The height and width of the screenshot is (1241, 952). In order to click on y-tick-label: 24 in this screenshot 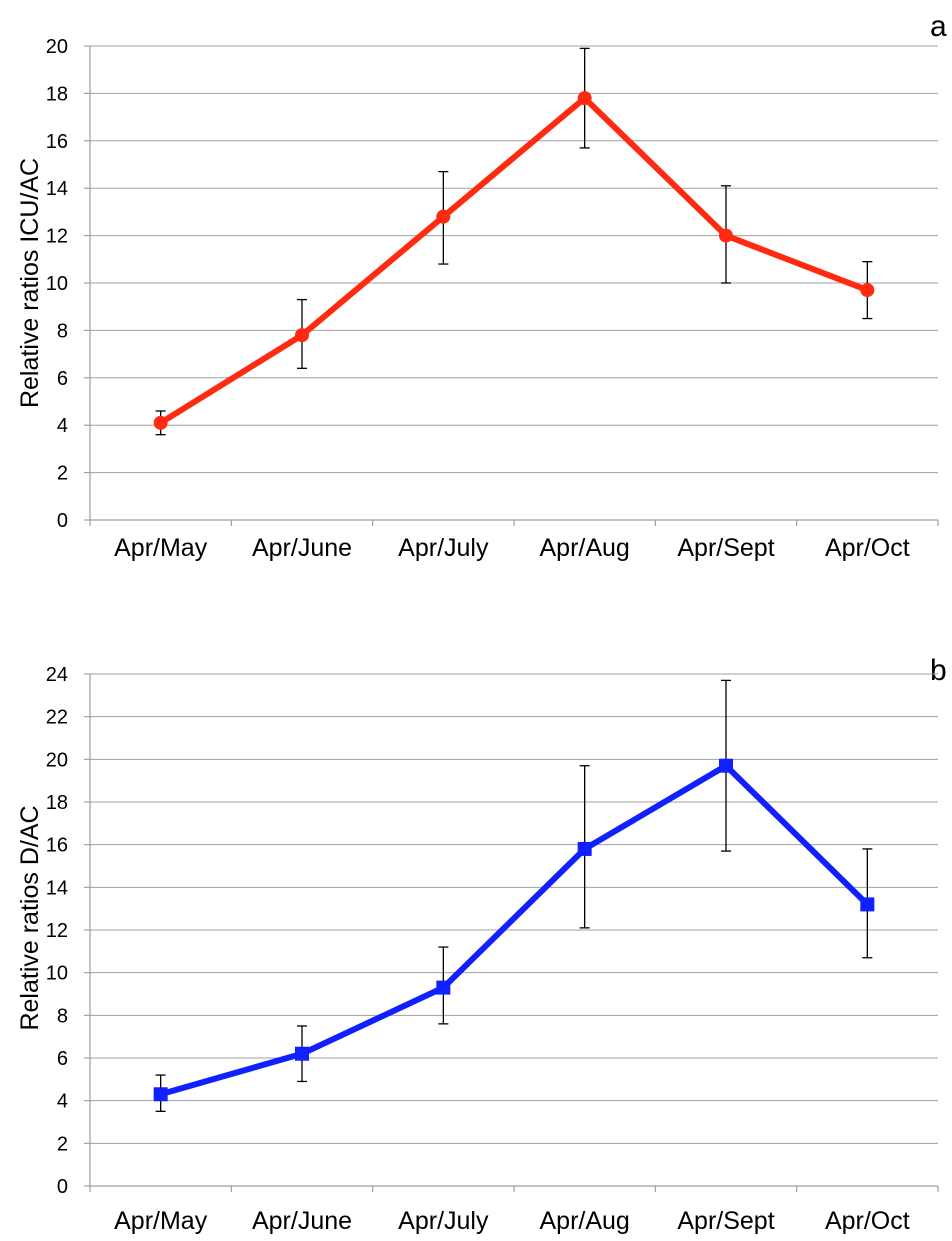, I will do `click(57, 675)`.